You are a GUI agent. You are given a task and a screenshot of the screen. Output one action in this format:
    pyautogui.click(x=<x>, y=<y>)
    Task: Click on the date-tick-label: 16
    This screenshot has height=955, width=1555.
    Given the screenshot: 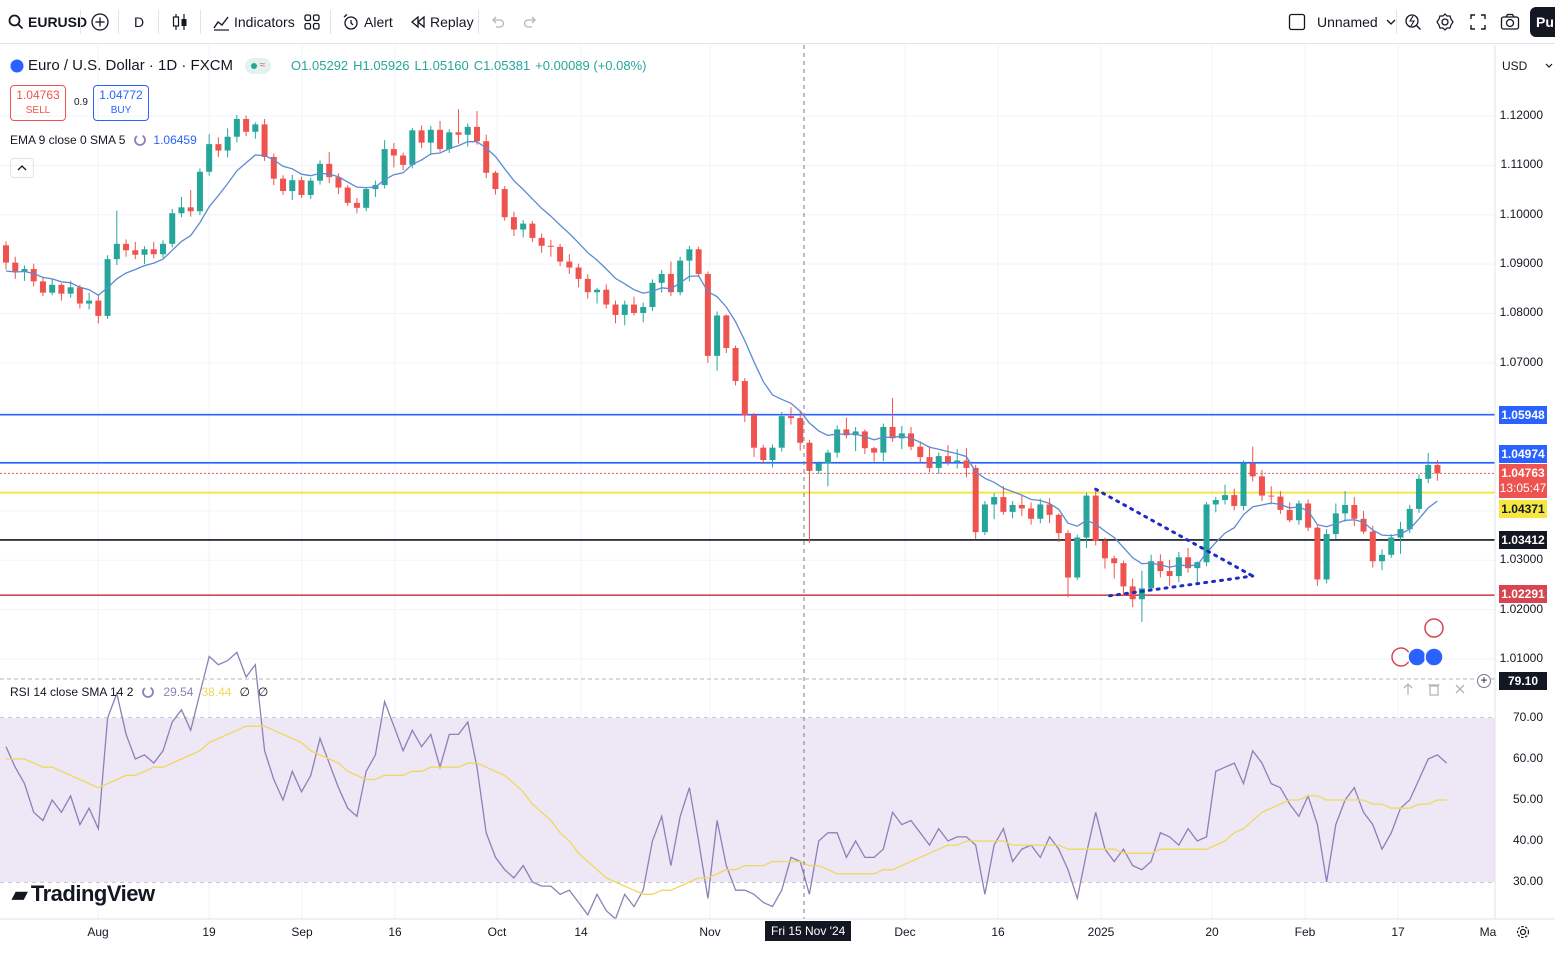 What is the action you would take?
    pyautogui.click(x=998, y=932)
    